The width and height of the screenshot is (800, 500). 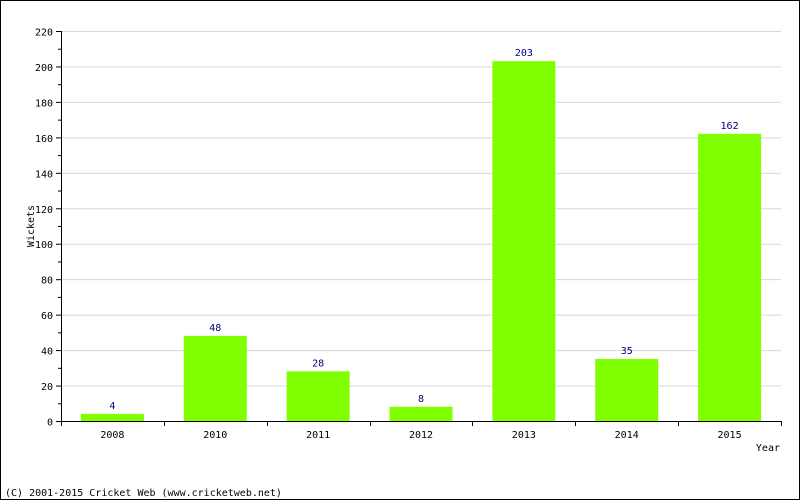 What do you see at coordinates (112, 406) in the screenshot?
I see `data-label: 4` at bounding box center [112, 406].